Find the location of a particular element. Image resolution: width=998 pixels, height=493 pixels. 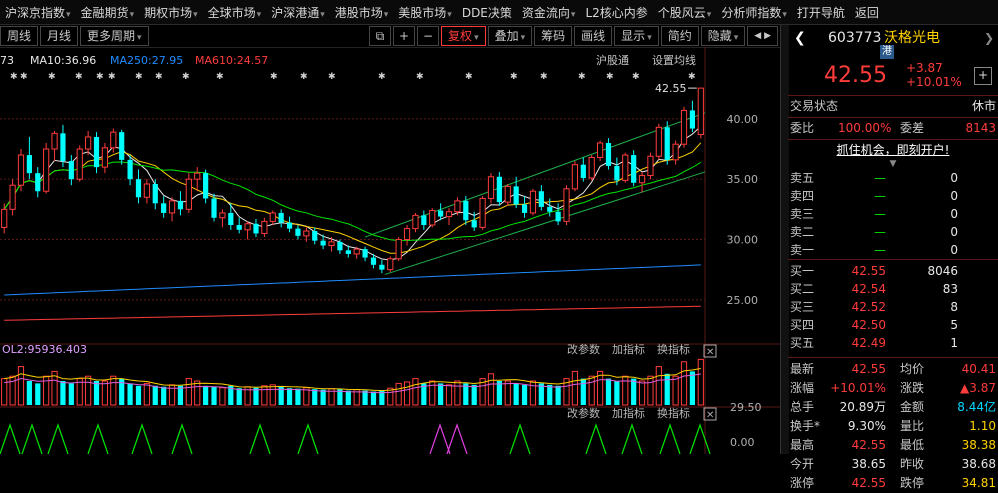

chevron-right-icon: ❯ is located at coordinates (988, 38).